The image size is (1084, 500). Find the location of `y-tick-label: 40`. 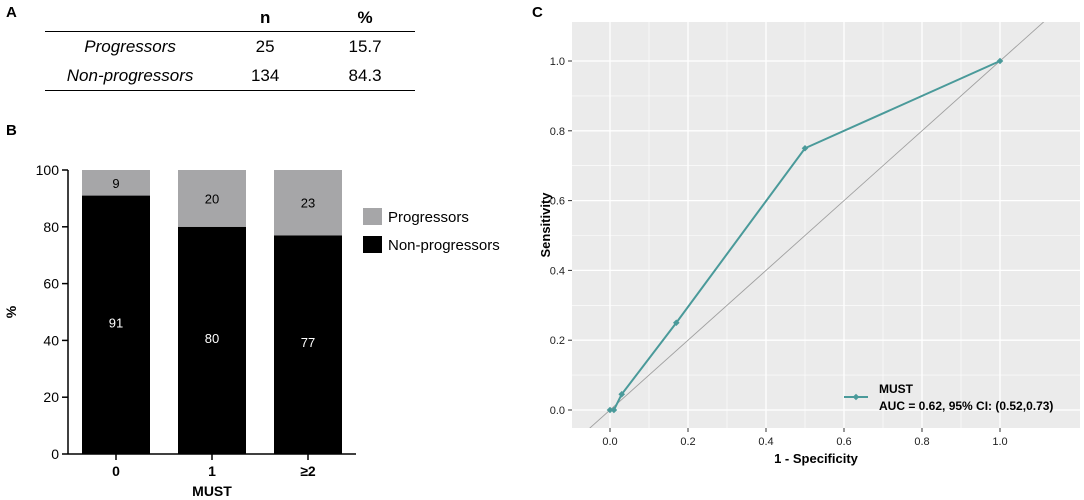

y-tick-label: 40 is located at coordinates (51, 340).